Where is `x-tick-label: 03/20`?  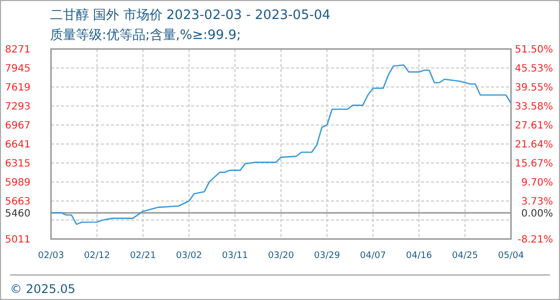 x-tick-label: 03/20 is located at coordinates (281, 256).